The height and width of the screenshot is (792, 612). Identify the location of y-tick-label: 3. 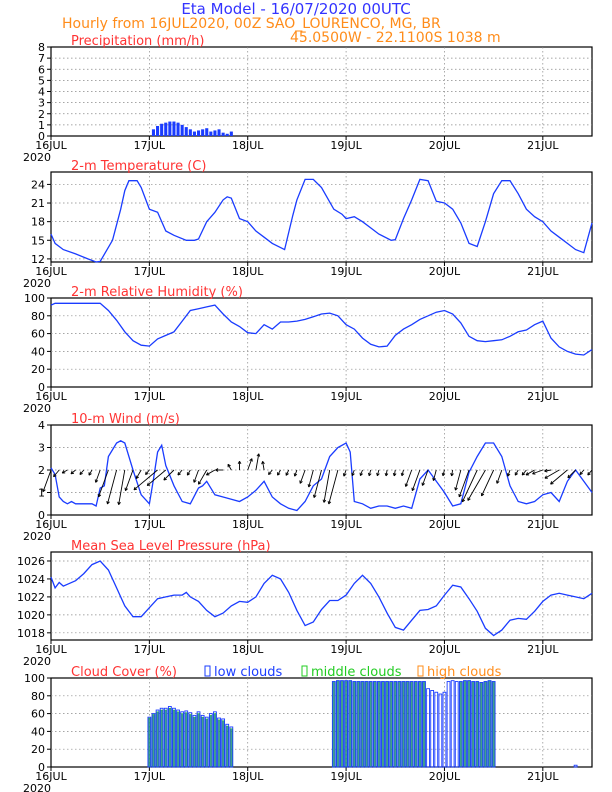
(41, 103).